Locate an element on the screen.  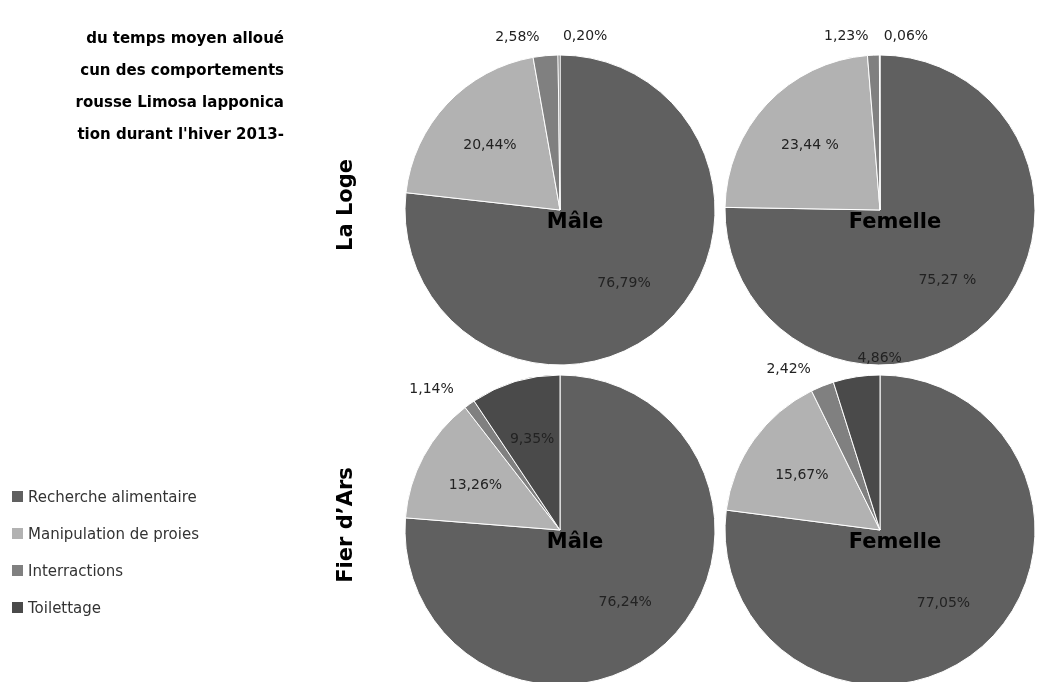
data-label: 76,24% is located at coordinates (625, 600).